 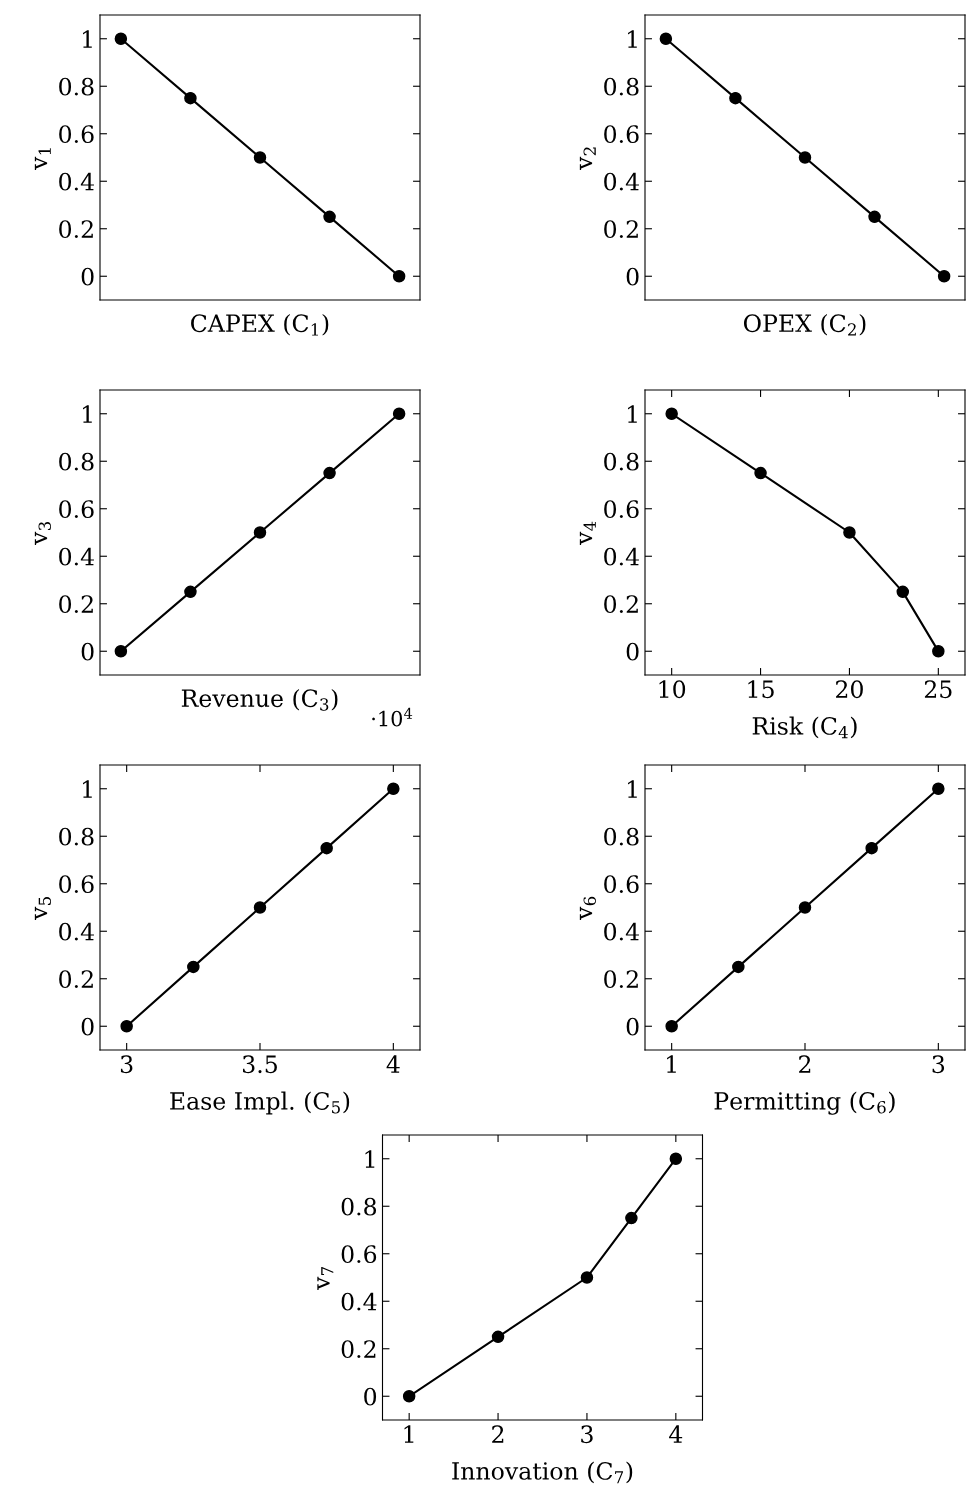 I want to click on x-tick-label: 20, so click(x=849, y=689).